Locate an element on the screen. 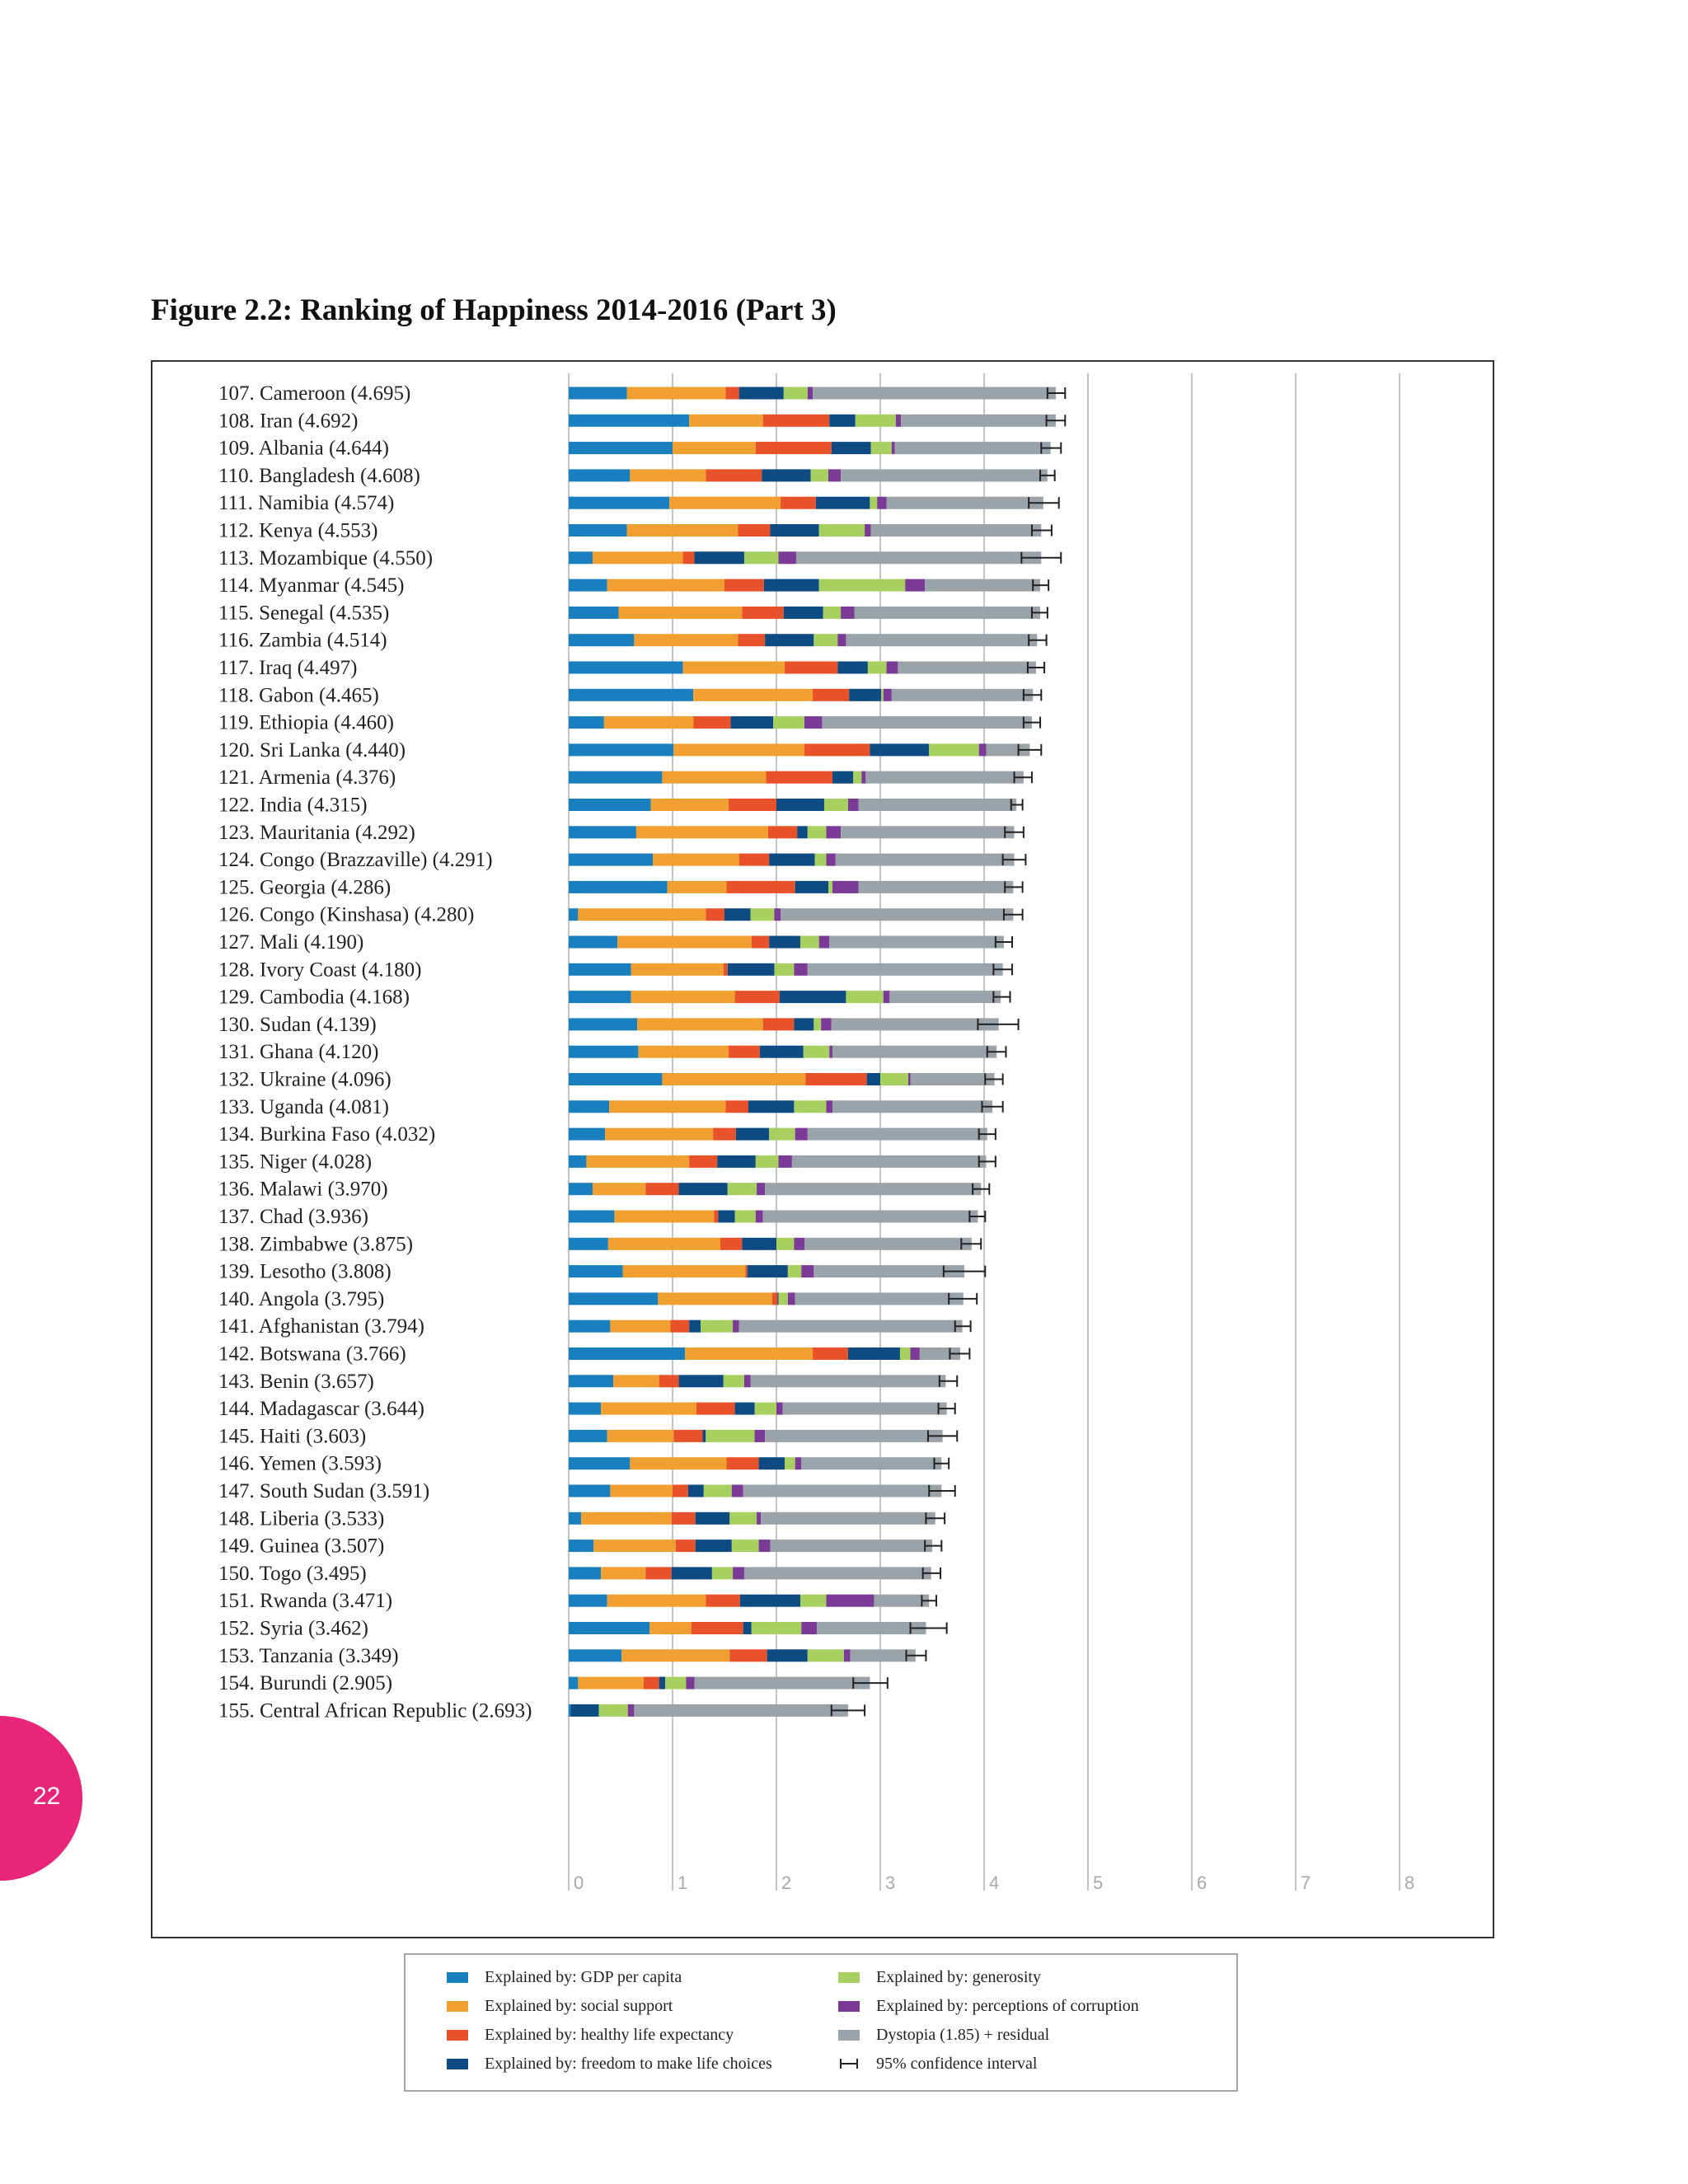 The height and width of the screenshot is (2184, 1688). legend-item-social: Explained by: social support is located at coordinates (560, 2006).